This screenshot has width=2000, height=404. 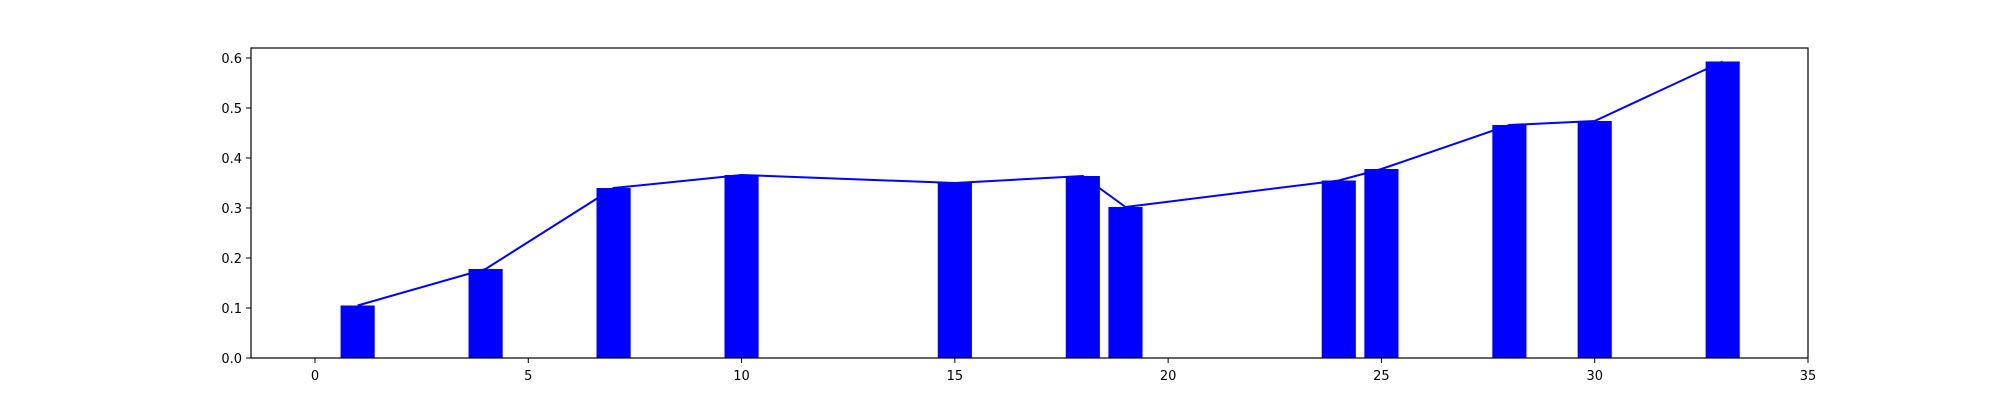 What do you see at coordinates (955, 376) in the screenshot?
I see `x-tick-label-3: 15` at bounding box center [955, 376].